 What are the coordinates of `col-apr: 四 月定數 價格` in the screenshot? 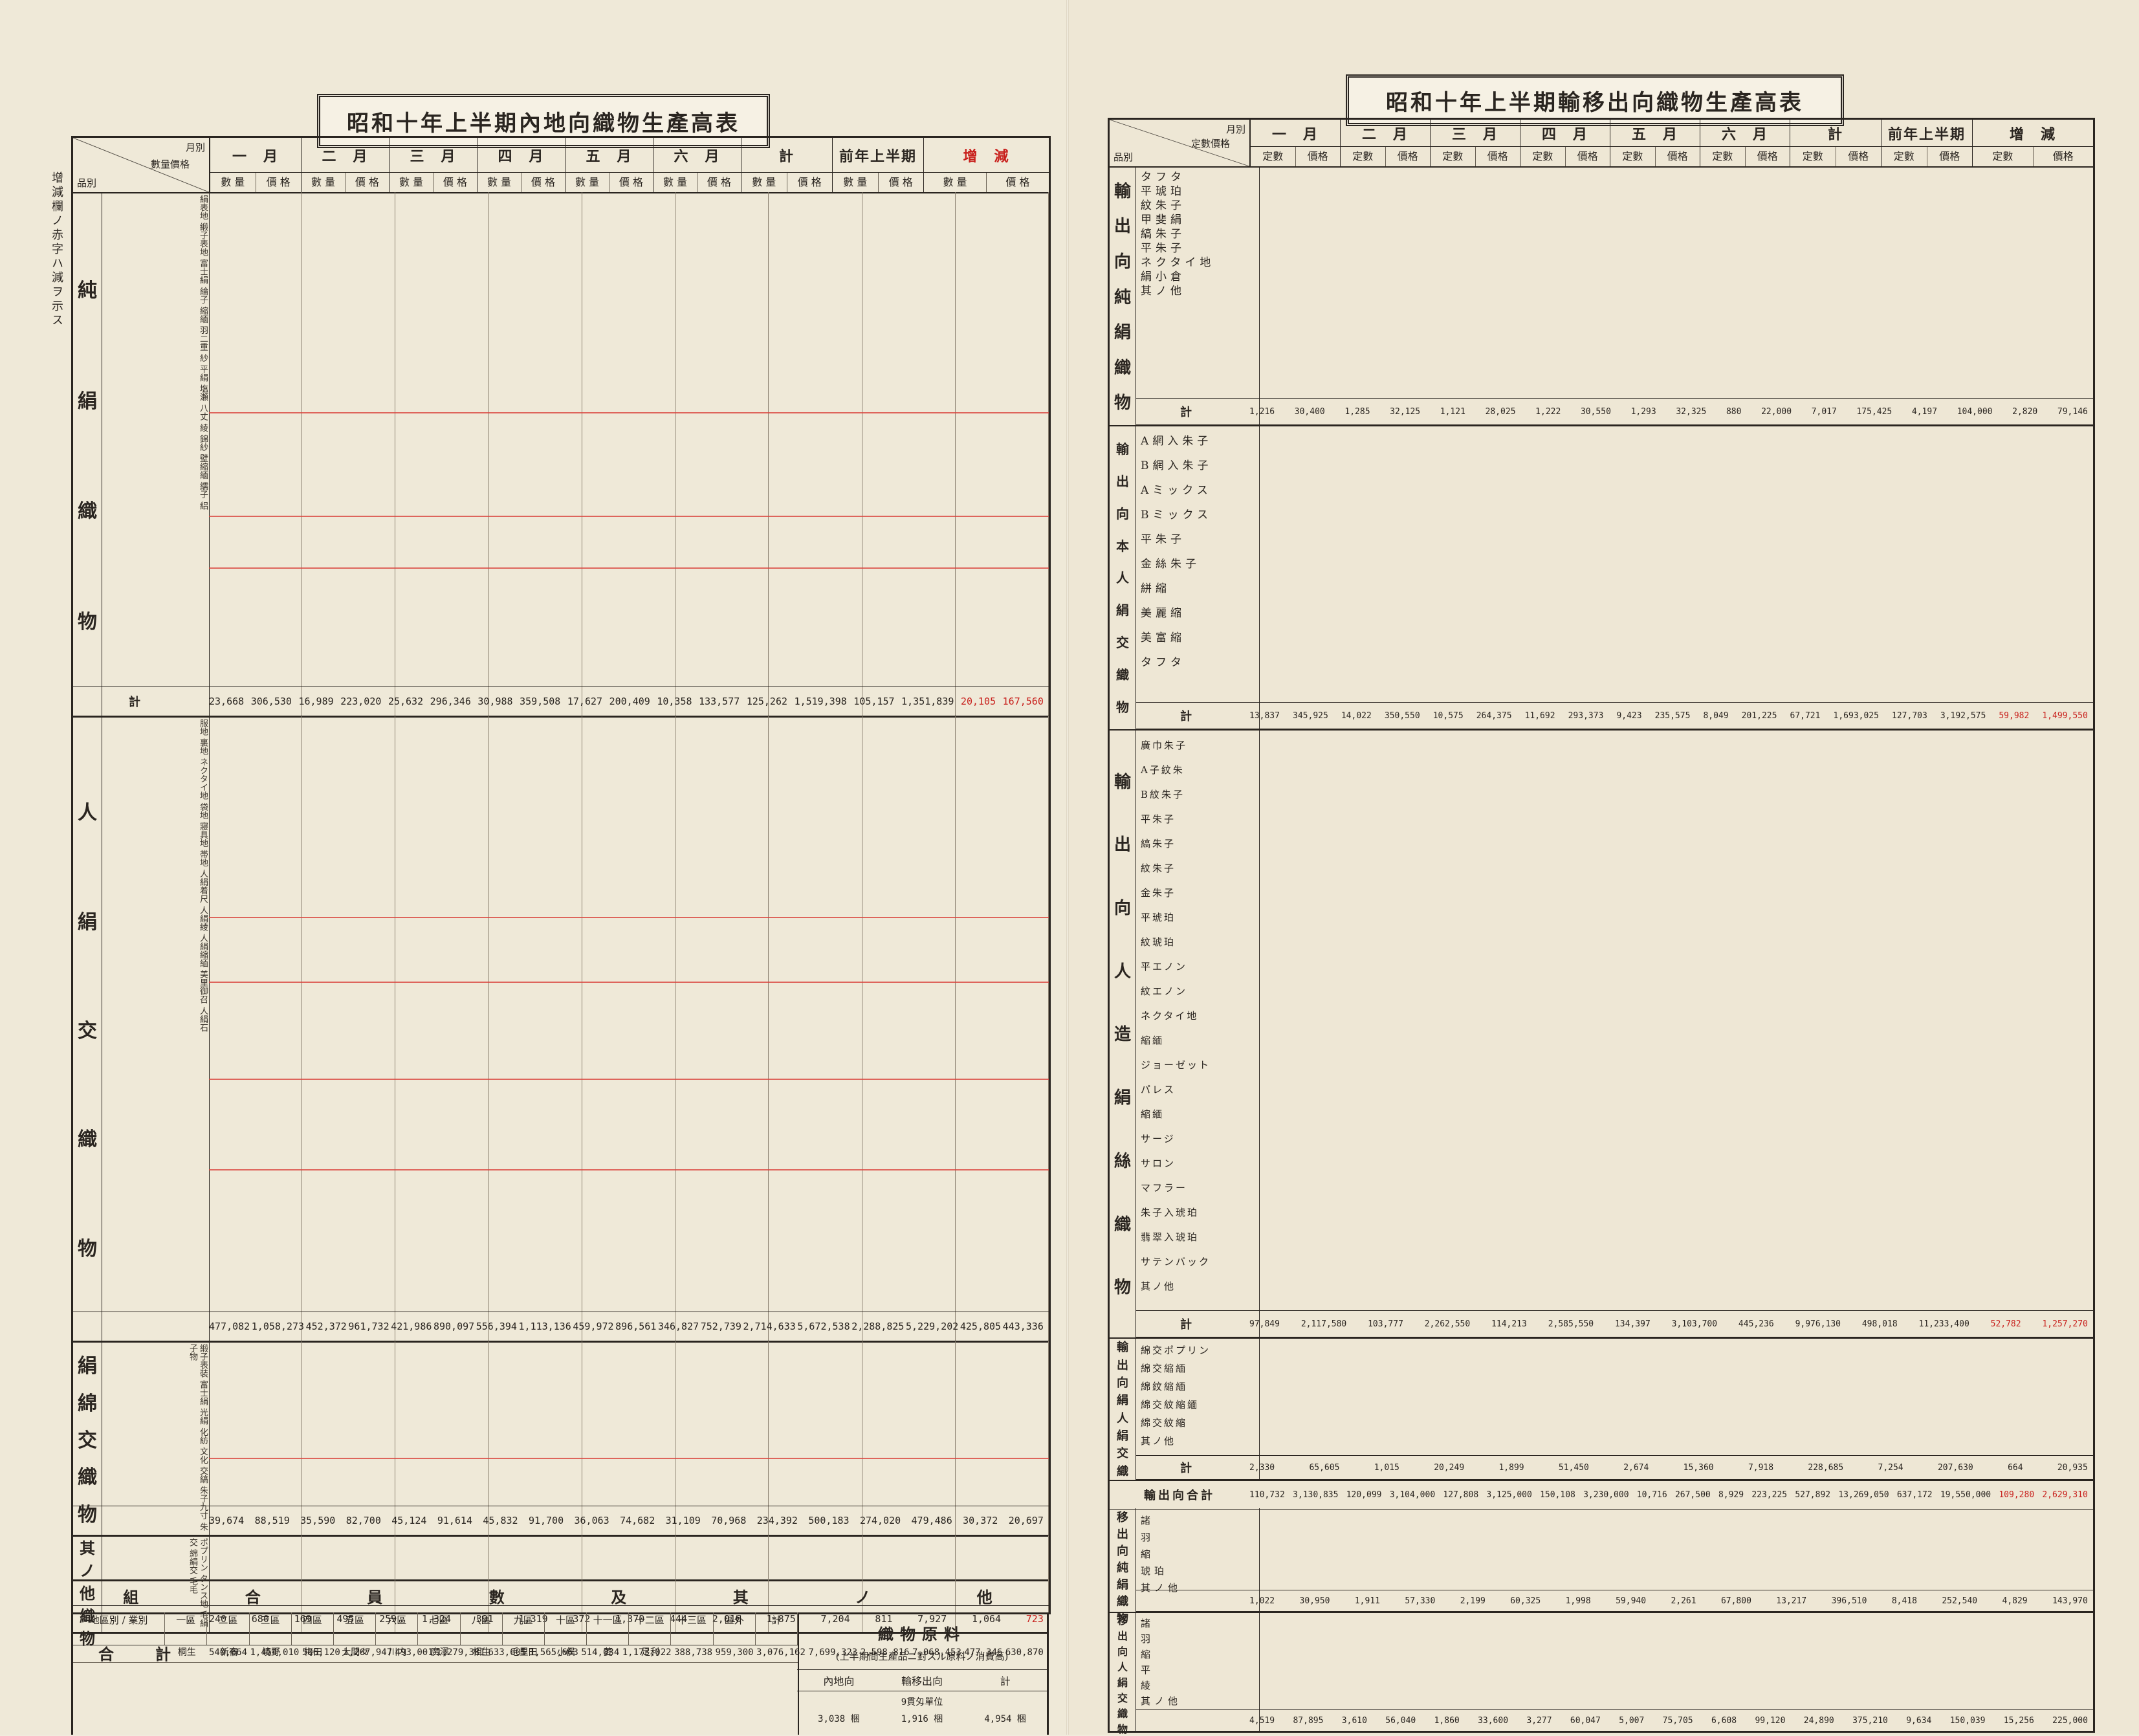 It's located at (1565, 143).